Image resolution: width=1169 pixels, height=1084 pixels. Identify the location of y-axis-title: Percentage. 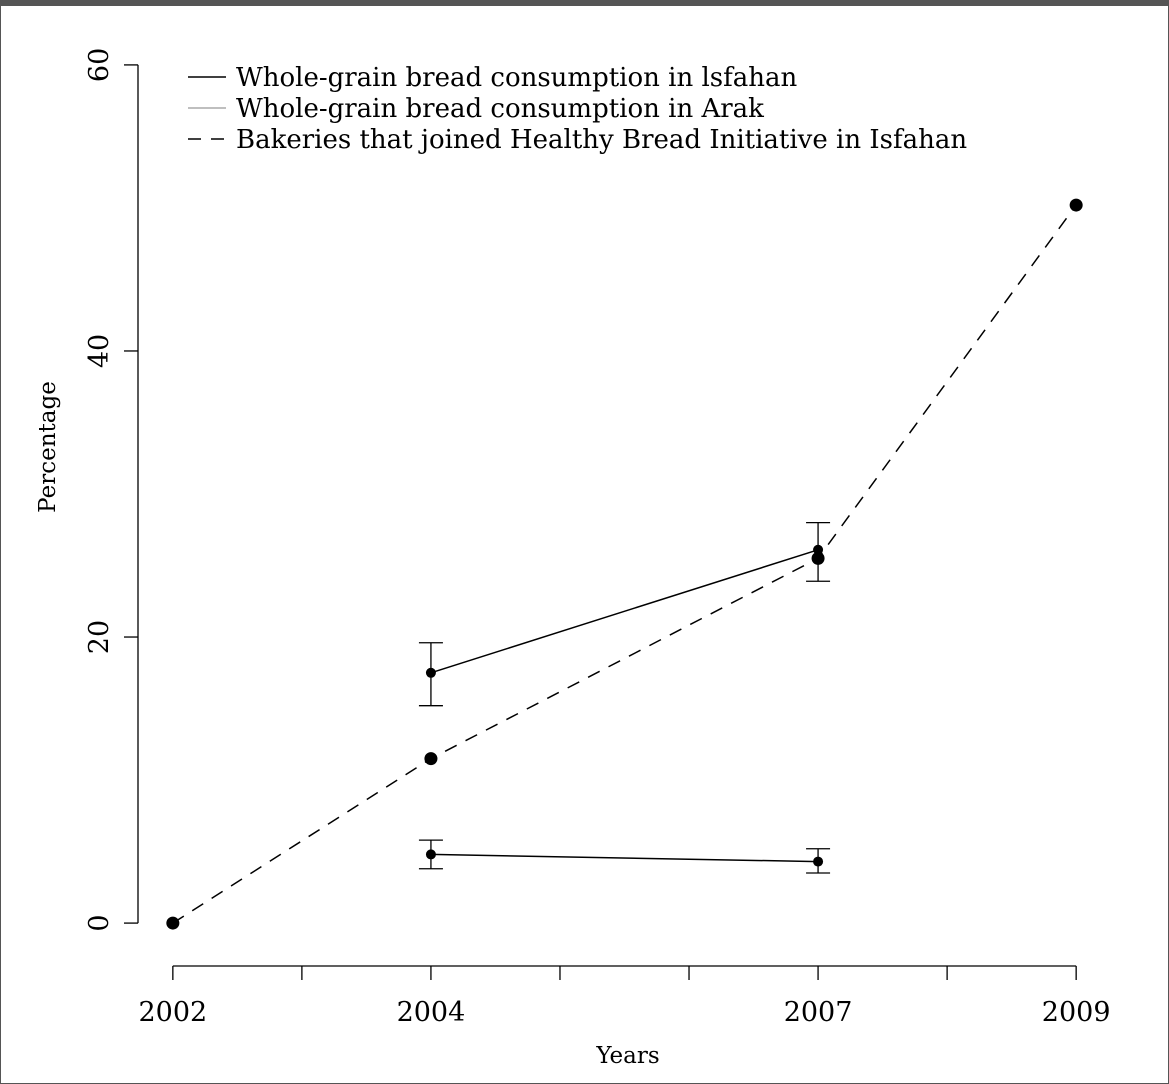
(48, 447).